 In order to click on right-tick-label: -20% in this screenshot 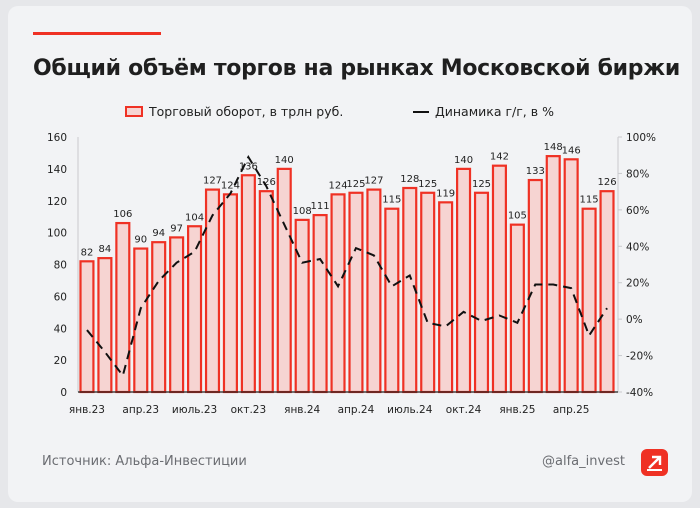, I will do `click(639, 357)`.